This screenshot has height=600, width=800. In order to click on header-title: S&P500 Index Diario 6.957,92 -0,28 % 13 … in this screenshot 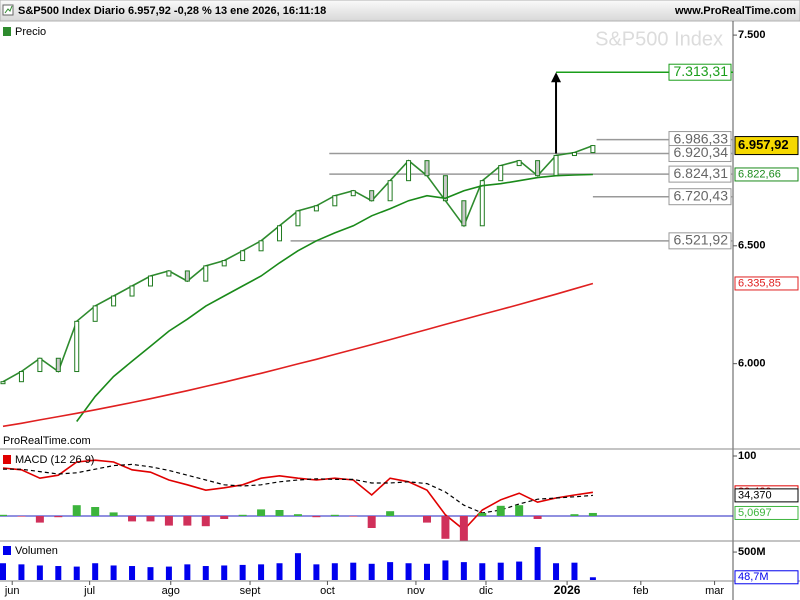, I will do `click(172, 11)`.